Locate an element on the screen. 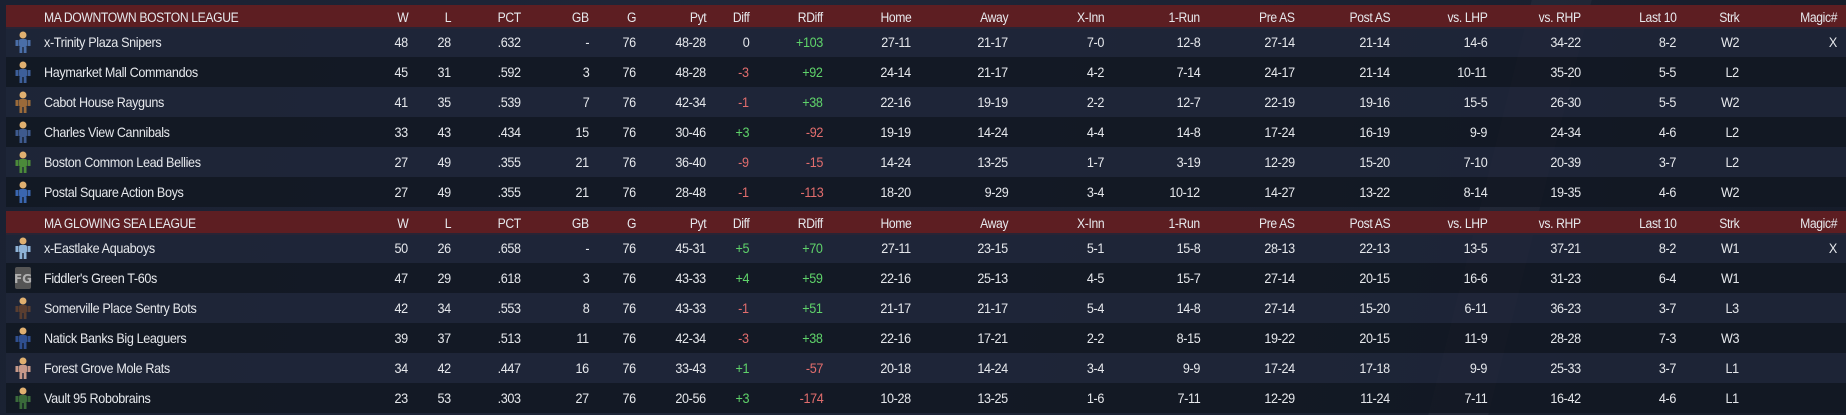  stat-l: 53 is located at coordinates (444, 398).